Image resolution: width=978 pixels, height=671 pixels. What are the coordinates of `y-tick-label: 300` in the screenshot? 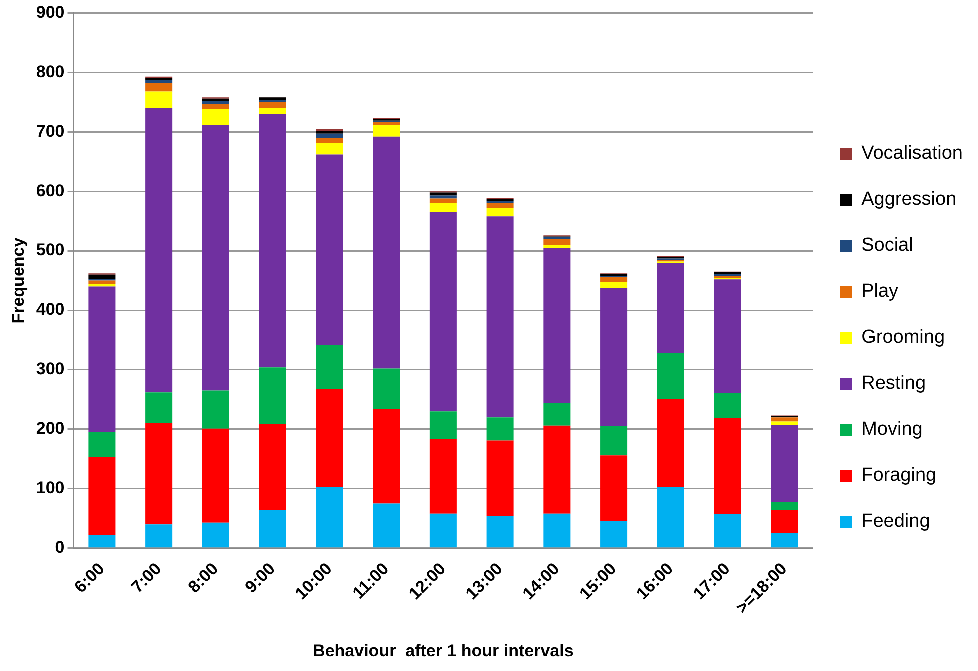 It's located at (50, 369).